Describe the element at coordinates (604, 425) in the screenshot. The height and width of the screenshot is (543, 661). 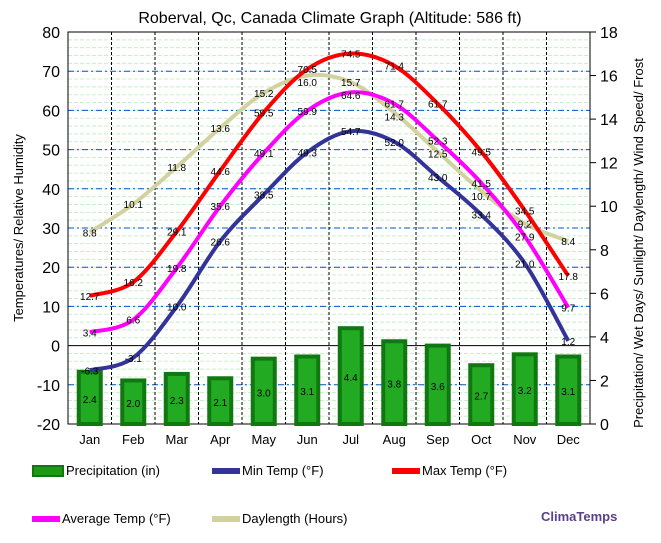
I see `y2-tick-label: 0` at that location.